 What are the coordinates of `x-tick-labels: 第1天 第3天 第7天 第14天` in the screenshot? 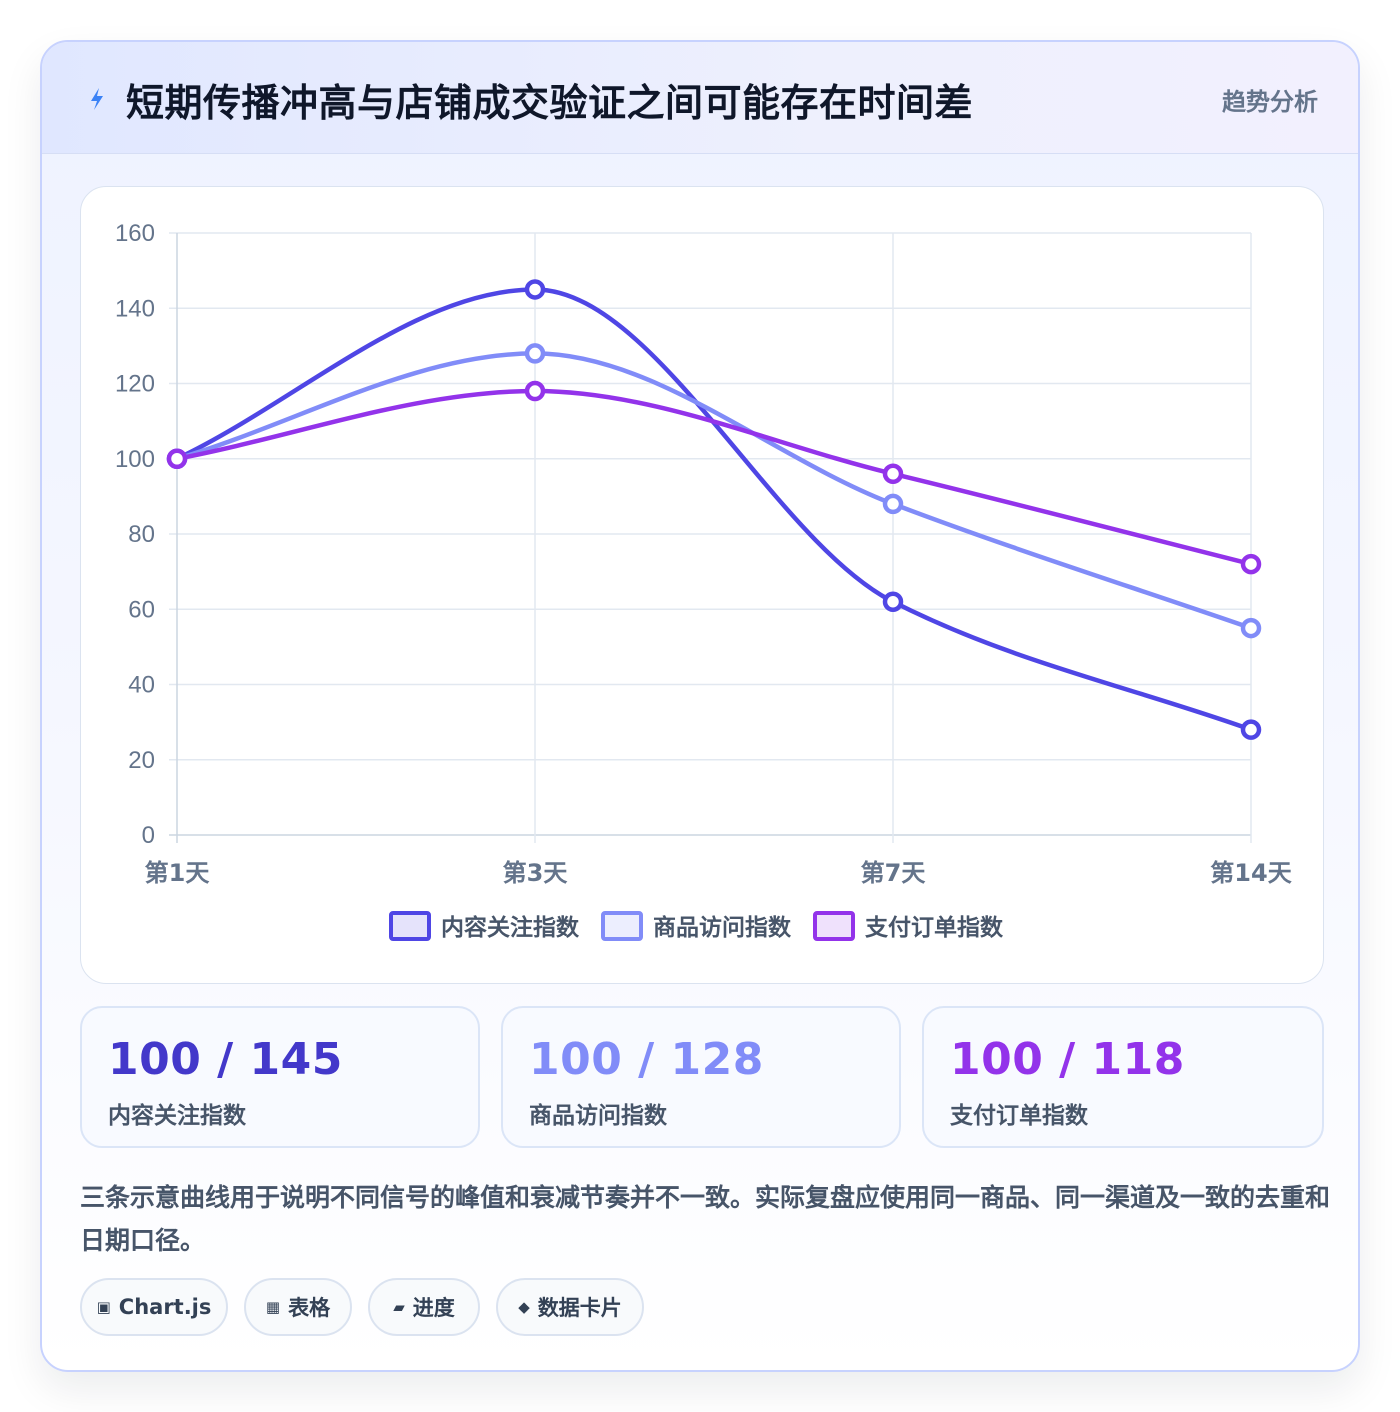 It's located at (718, 873).